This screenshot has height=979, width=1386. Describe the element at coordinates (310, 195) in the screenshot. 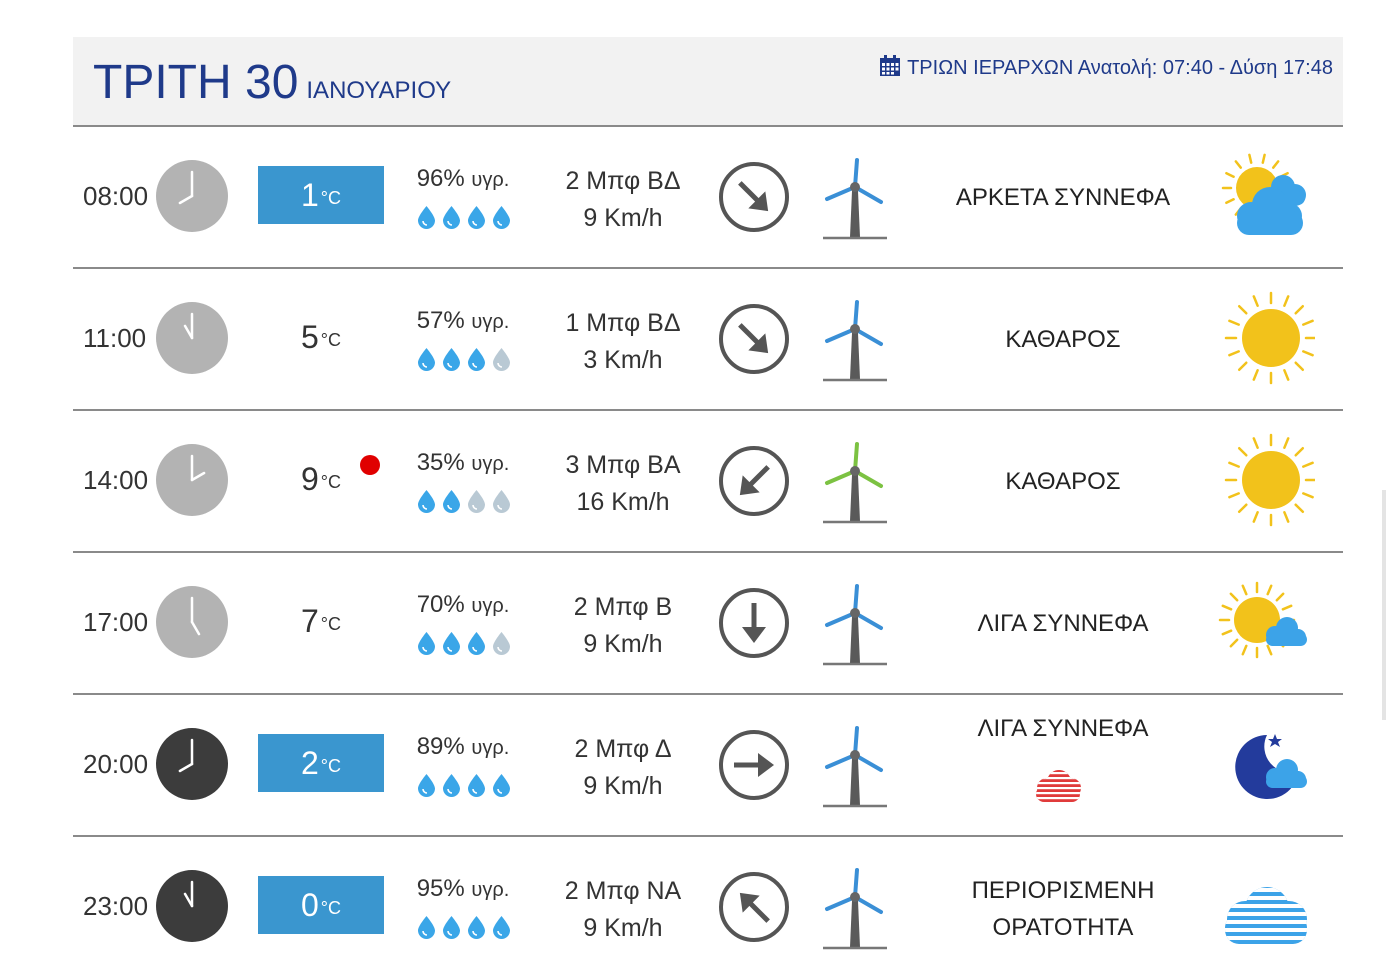

I see `temperature-value: 1` at that location.